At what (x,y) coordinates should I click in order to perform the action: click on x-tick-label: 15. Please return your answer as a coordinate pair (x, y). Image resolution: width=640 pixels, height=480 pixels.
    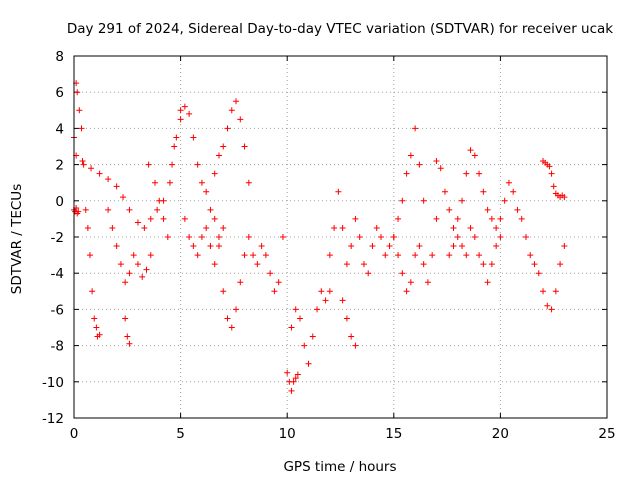
    Looking at the image, I should click on (393, 434).